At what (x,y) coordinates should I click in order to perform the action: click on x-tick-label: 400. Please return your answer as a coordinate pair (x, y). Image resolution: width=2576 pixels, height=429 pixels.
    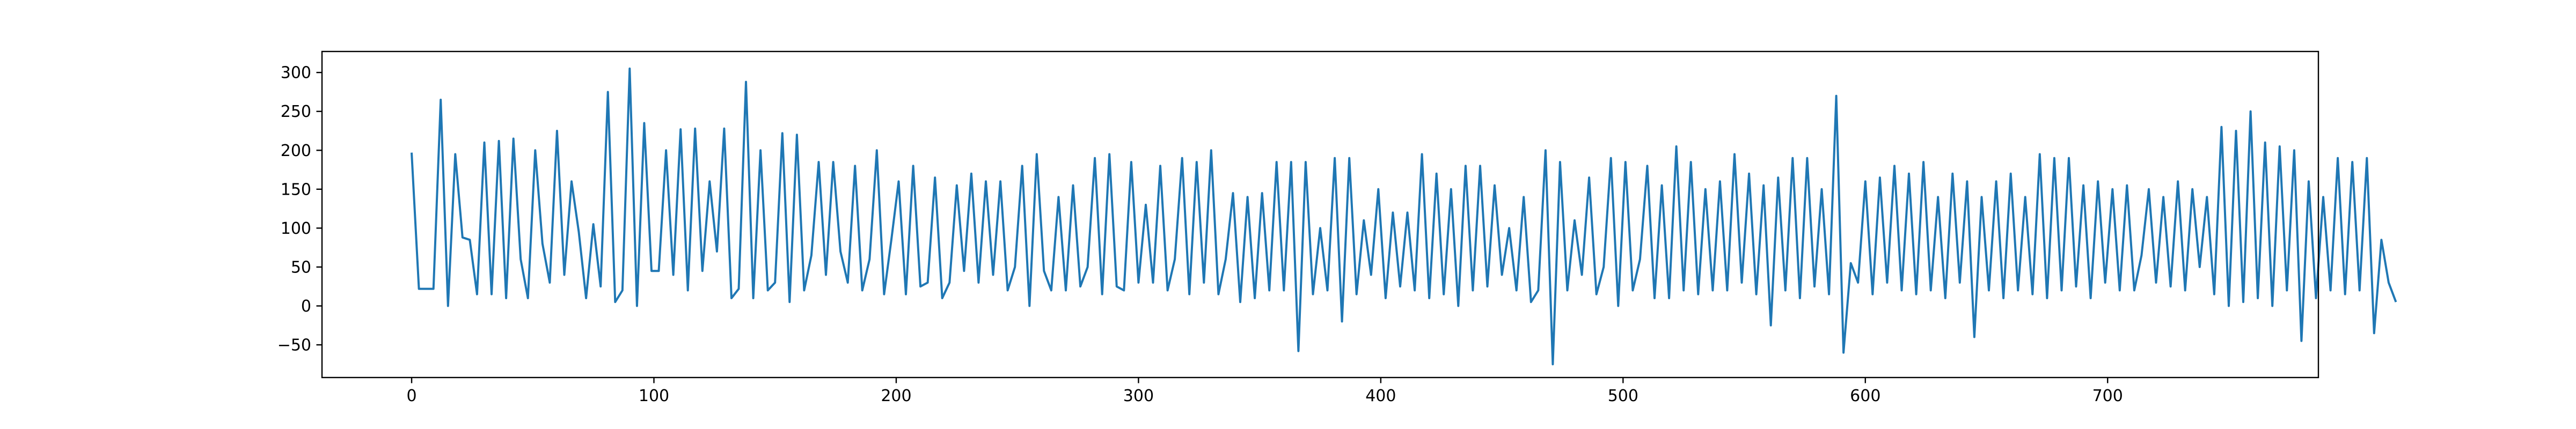
    Looking at the image, I should click on (1380, 396).